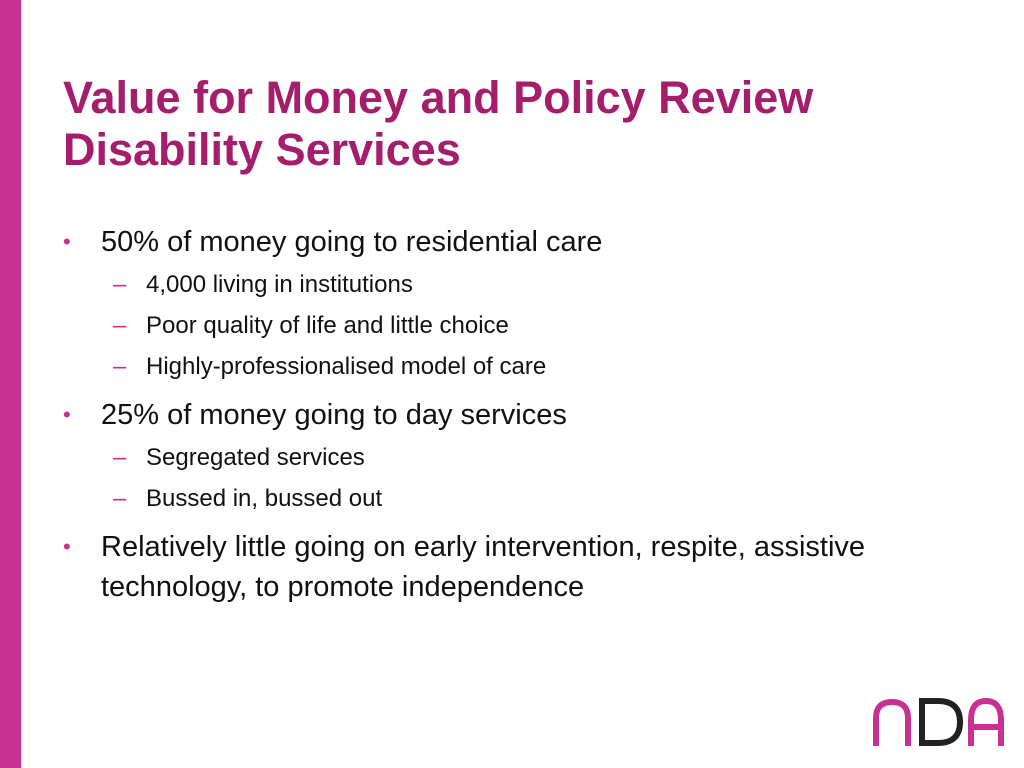  Describe the element at coordinates (264, 498) in the screenshot. I see `sub-item-text: Bussed in, bussed out` at that location.